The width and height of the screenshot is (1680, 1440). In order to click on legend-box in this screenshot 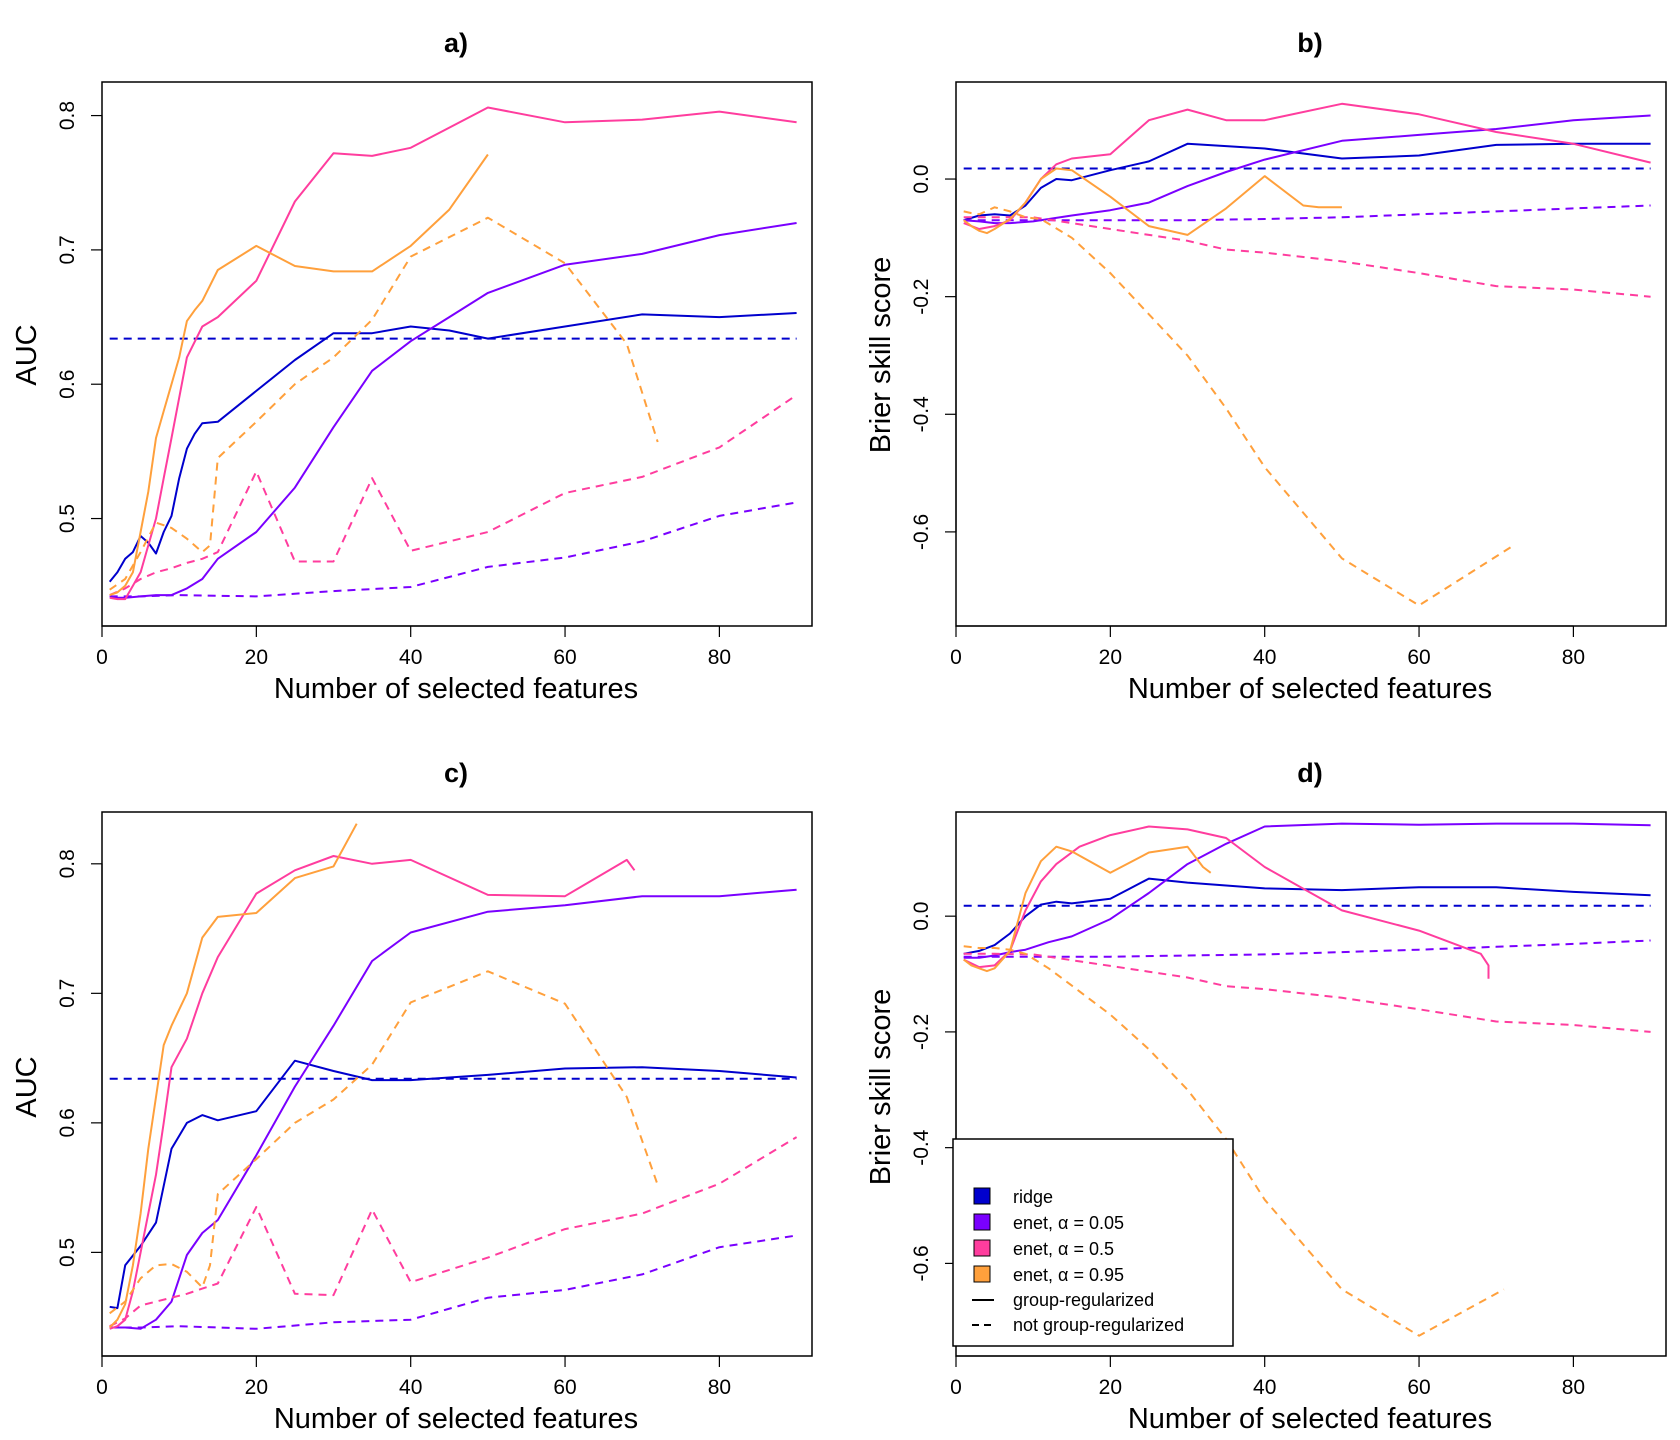, I will do `click(1093, 1242)`.